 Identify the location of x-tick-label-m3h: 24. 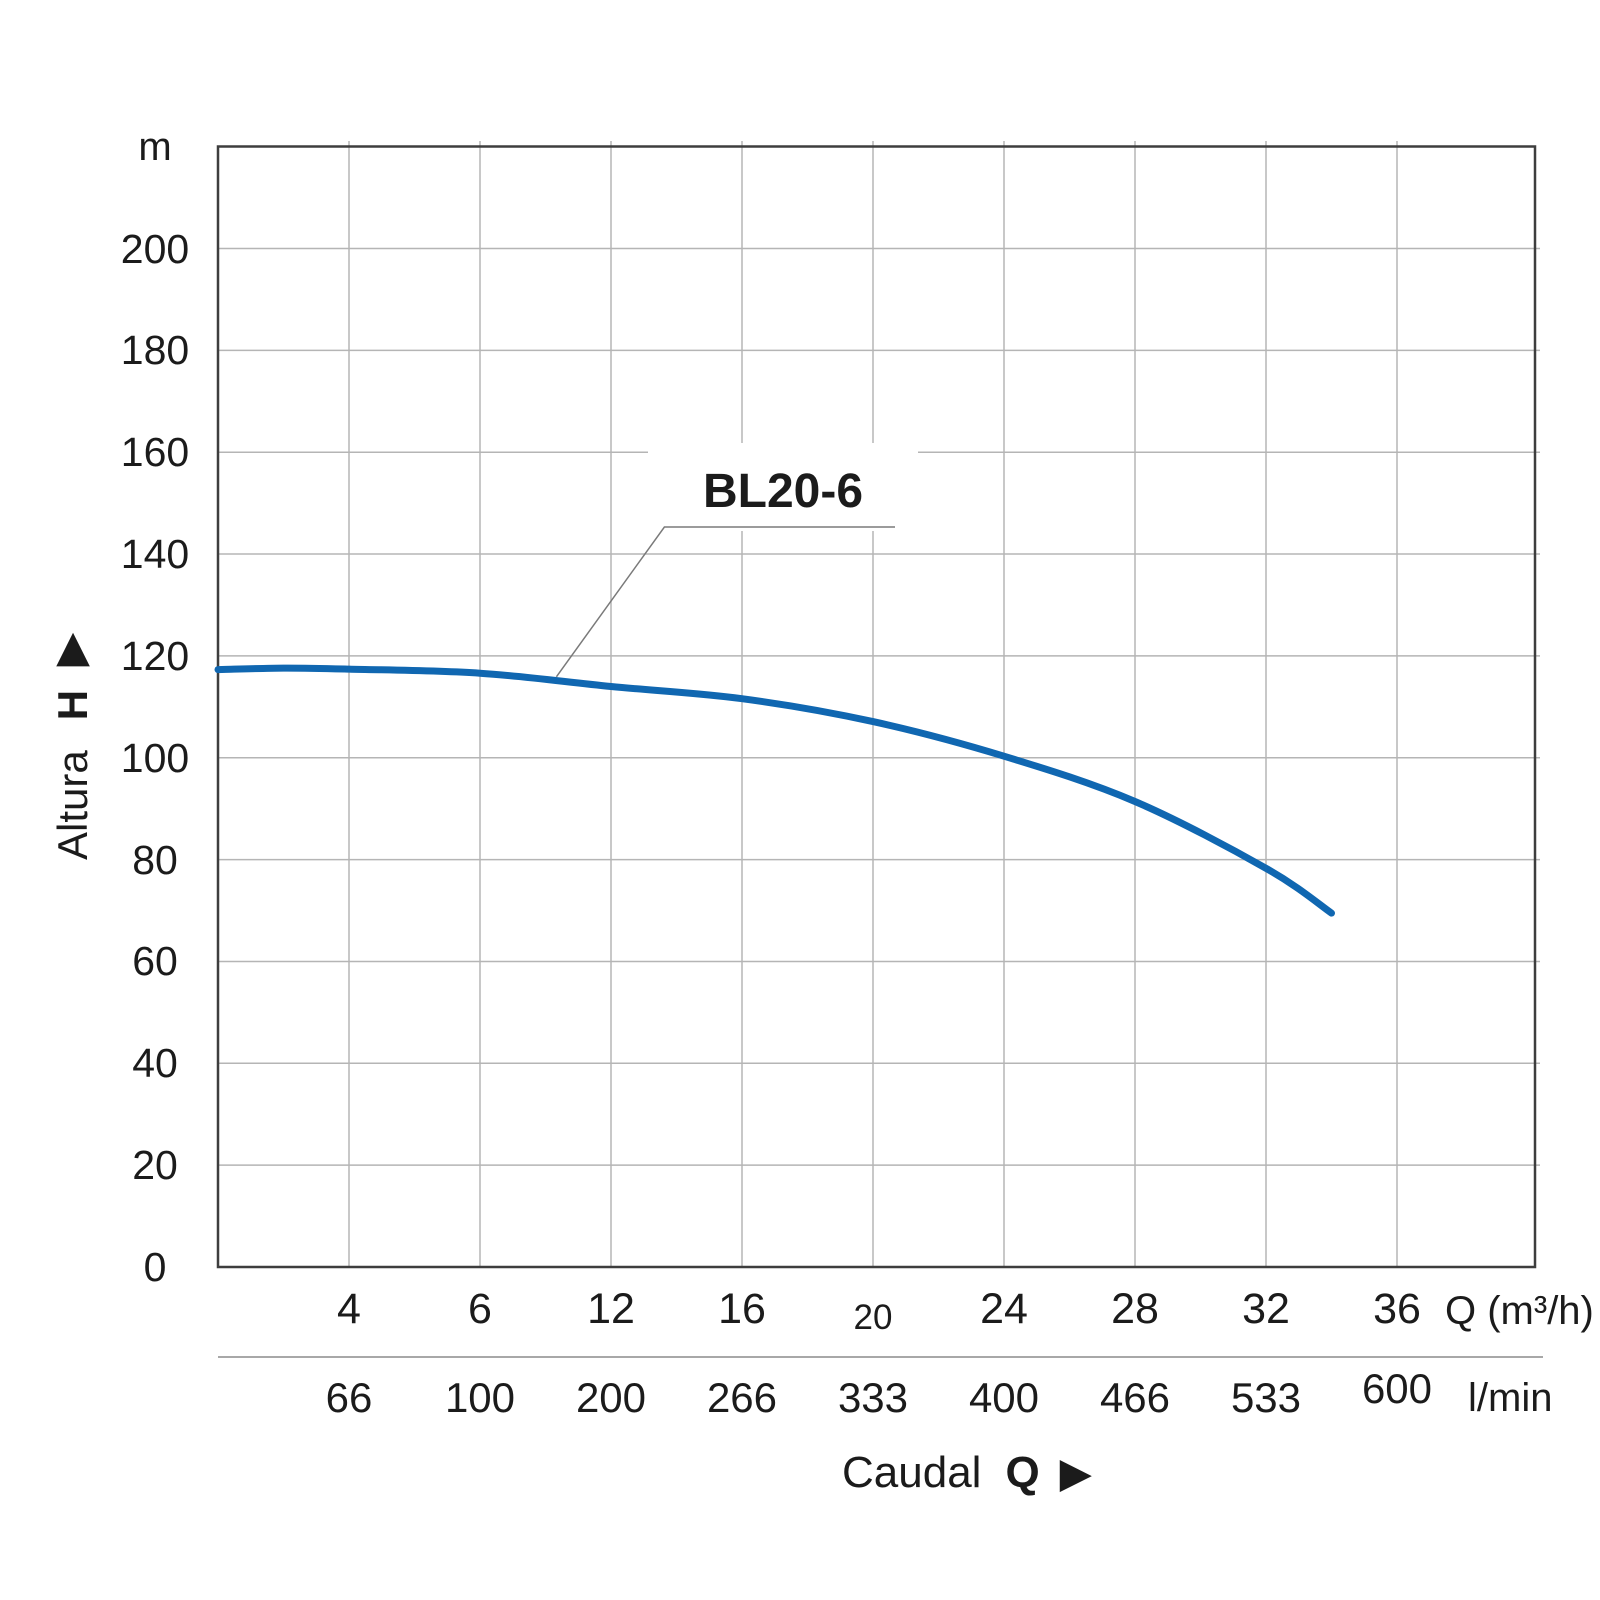
(1004, 1309).